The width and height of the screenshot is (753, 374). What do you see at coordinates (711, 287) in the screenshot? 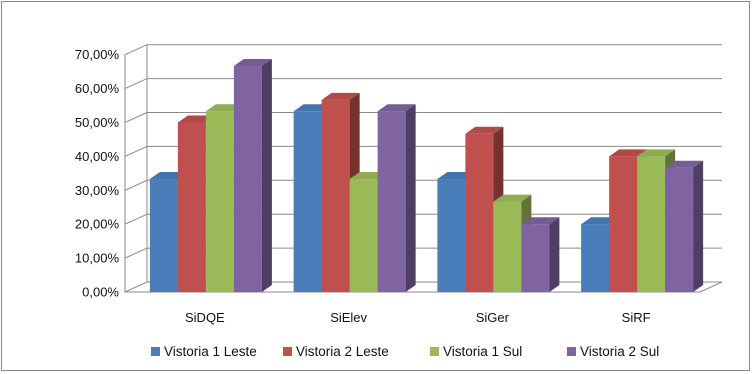
I see `floor-edge` at bounding box center [711, 287].